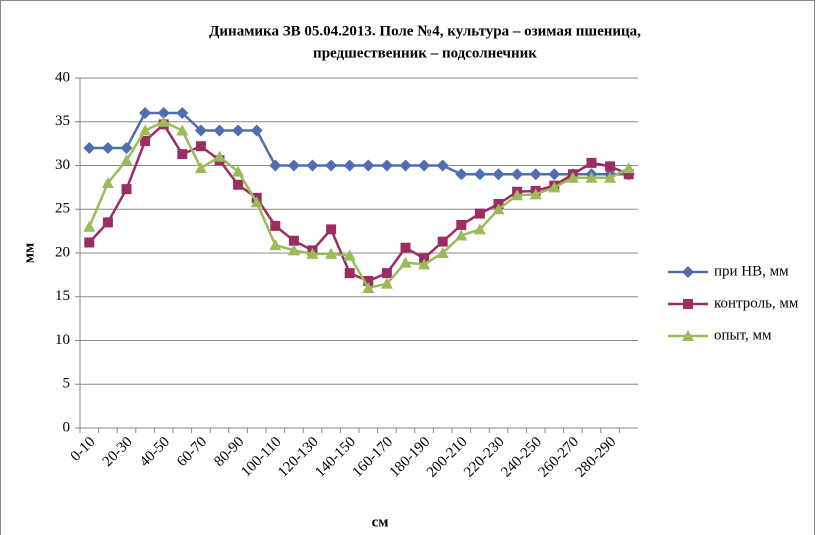 The height and width of the screenshot is (535, 830). I want to click on legend-label: контроль, мм, so click(756, 303).